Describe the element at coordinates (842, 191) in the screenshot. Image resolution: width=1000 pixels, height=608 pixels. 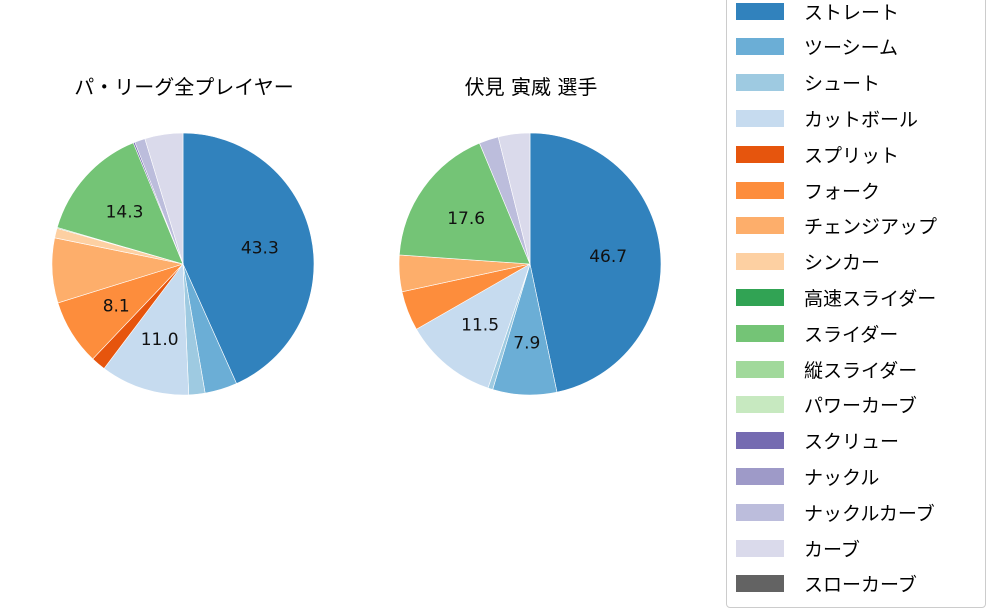
I see `legend-label: フォーク` at that location.